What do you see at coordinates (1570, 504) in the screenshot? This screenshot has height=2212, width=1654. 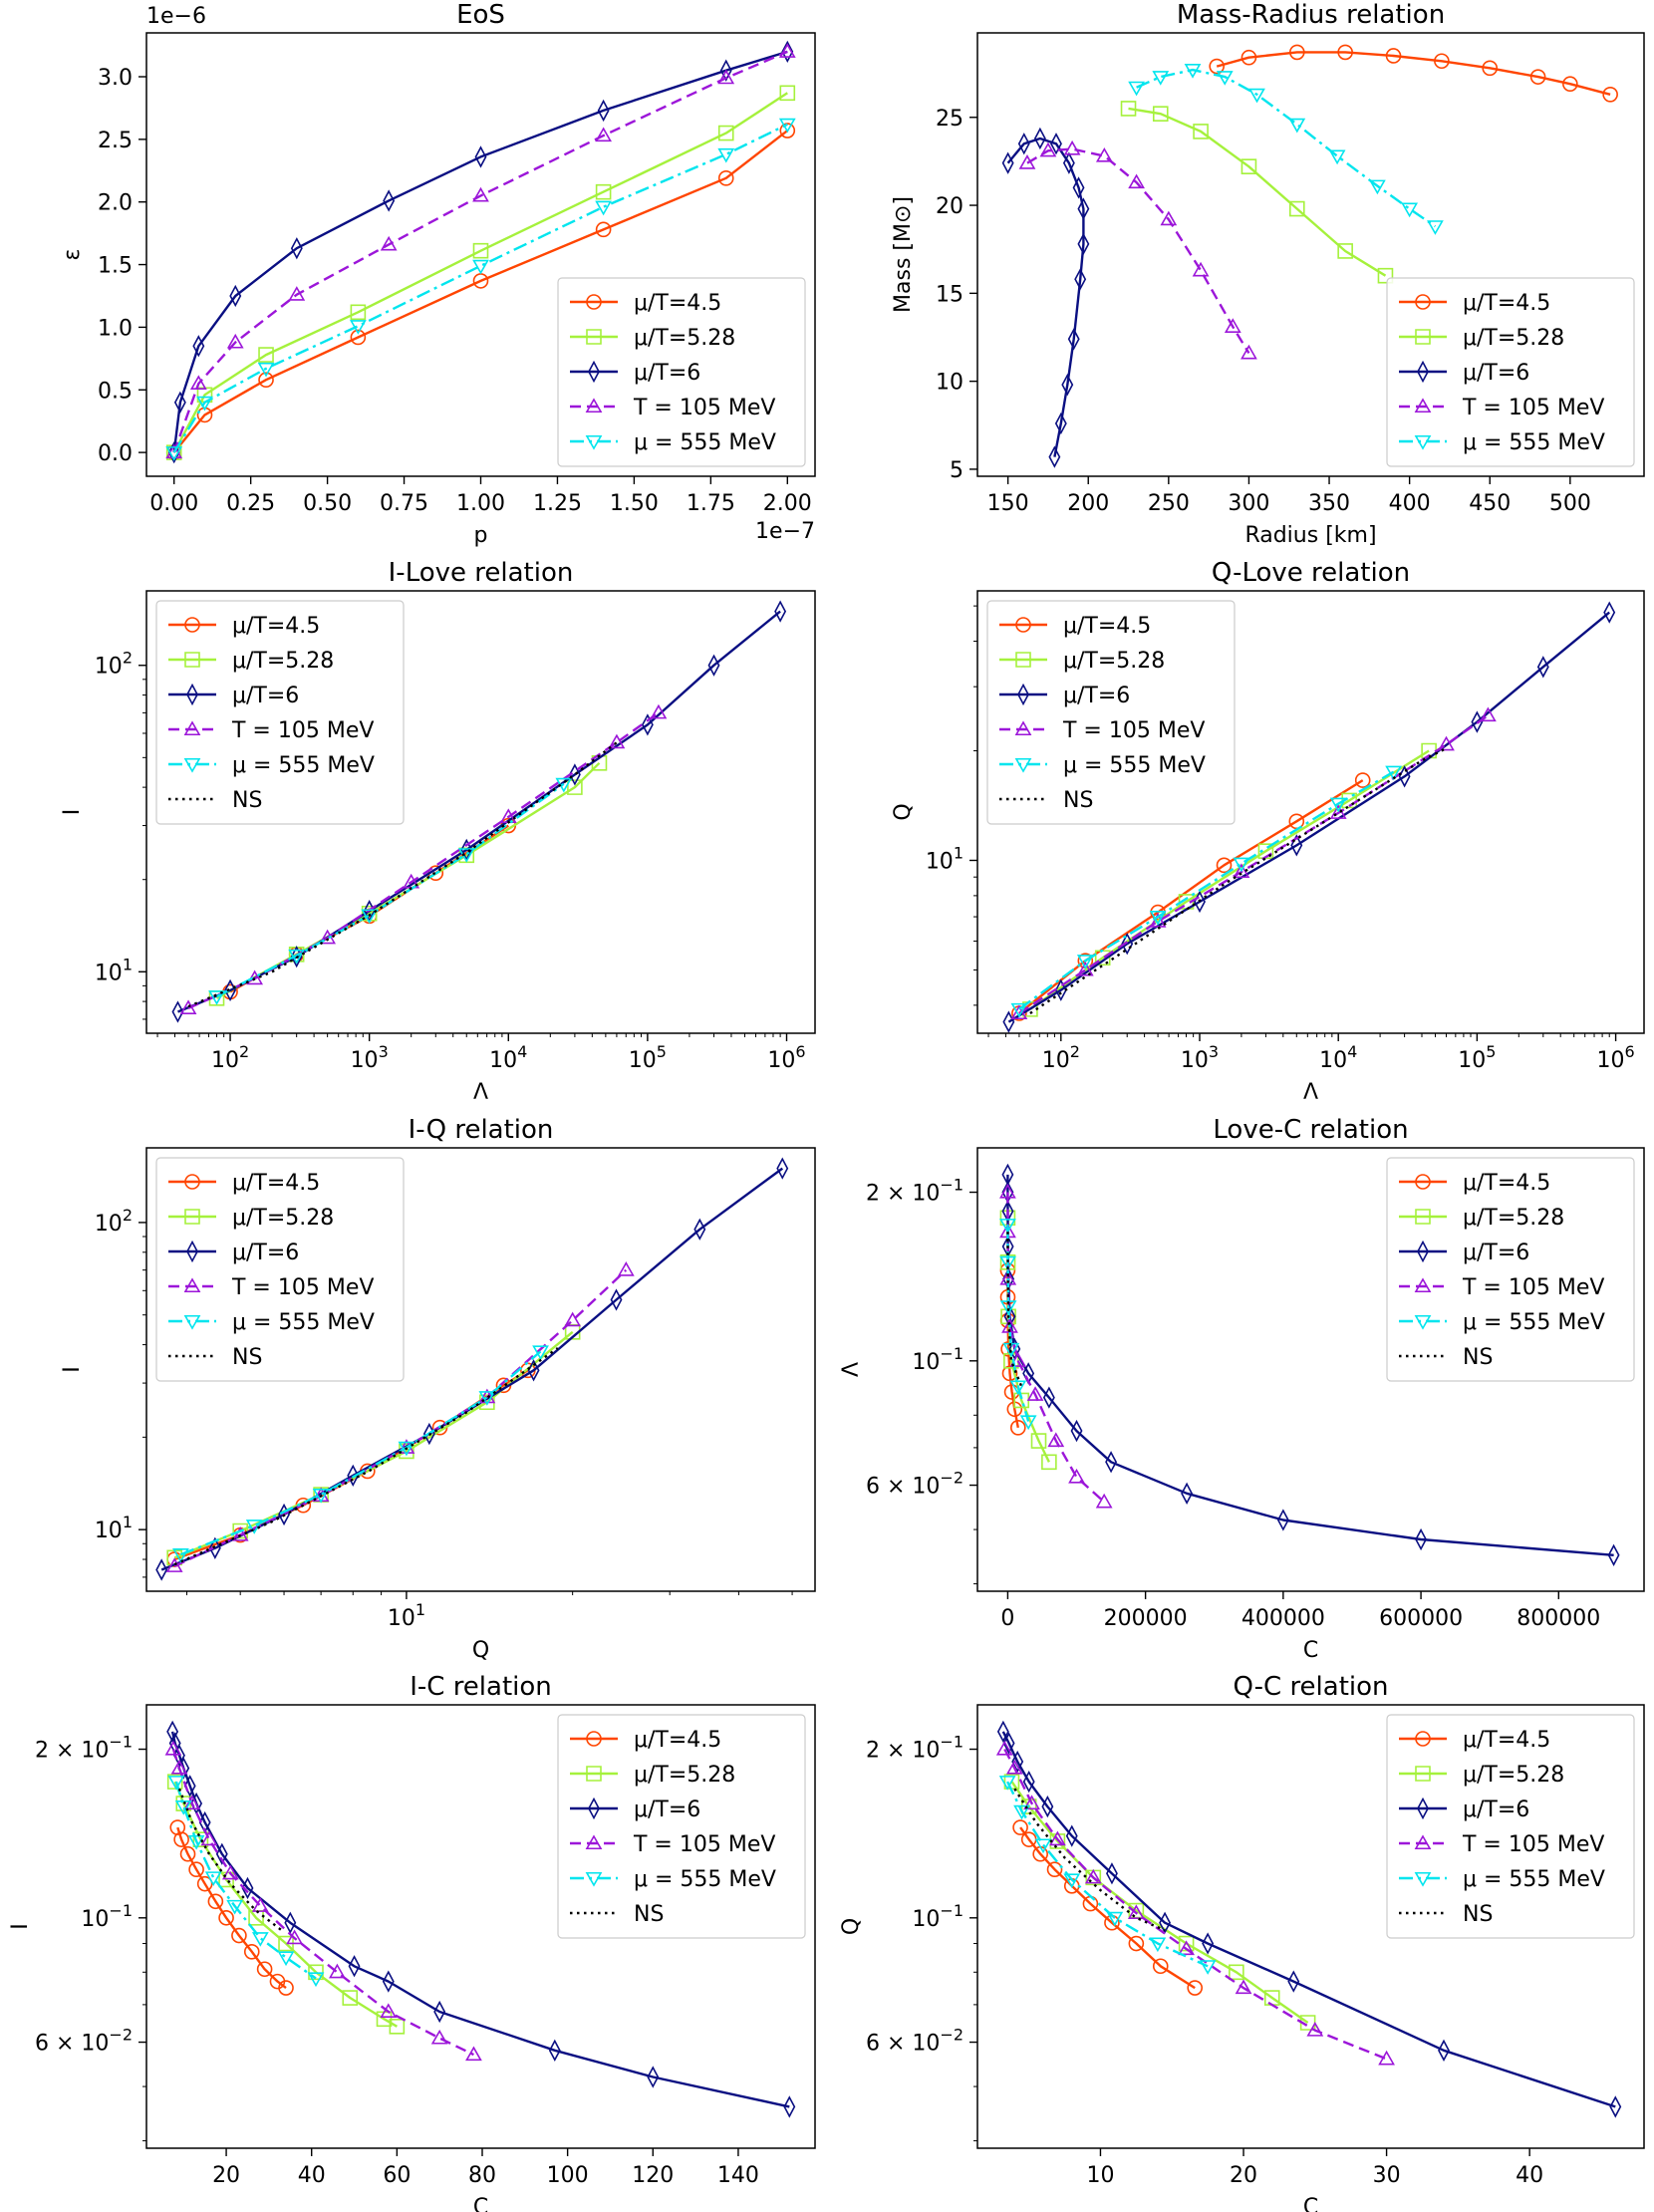 I see `x-tick-label: 500` at bounding box center [1570, 504].